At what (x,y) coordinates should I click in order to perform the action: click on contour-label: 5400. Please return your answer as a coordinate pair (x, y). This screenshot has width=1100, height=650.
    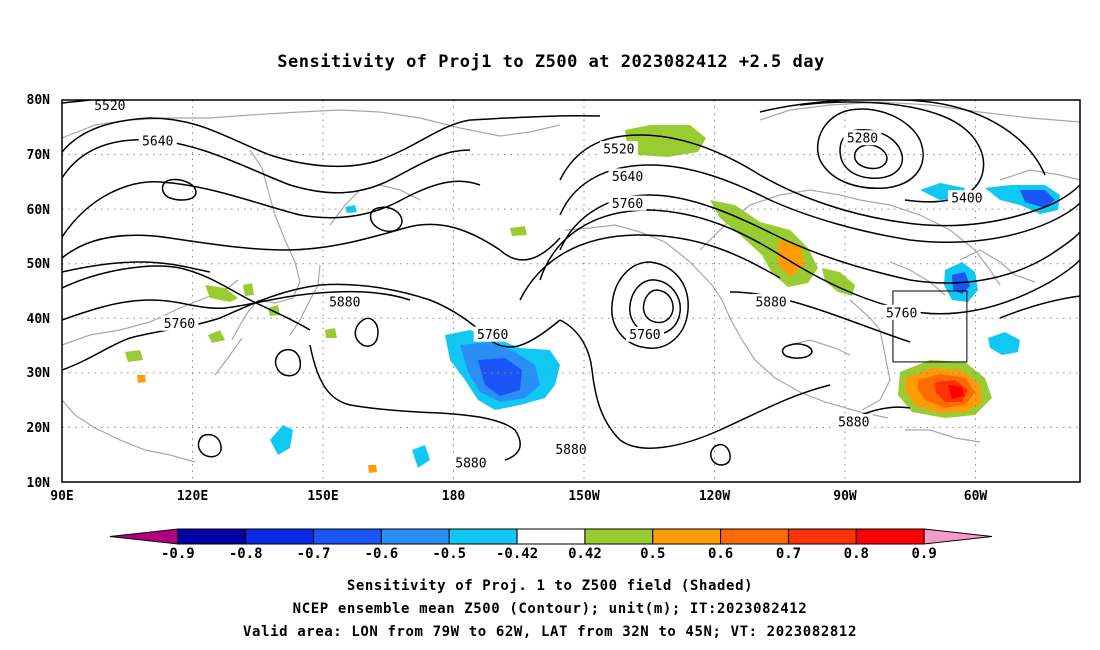
    Looking at the image, I should click on (966, 199).